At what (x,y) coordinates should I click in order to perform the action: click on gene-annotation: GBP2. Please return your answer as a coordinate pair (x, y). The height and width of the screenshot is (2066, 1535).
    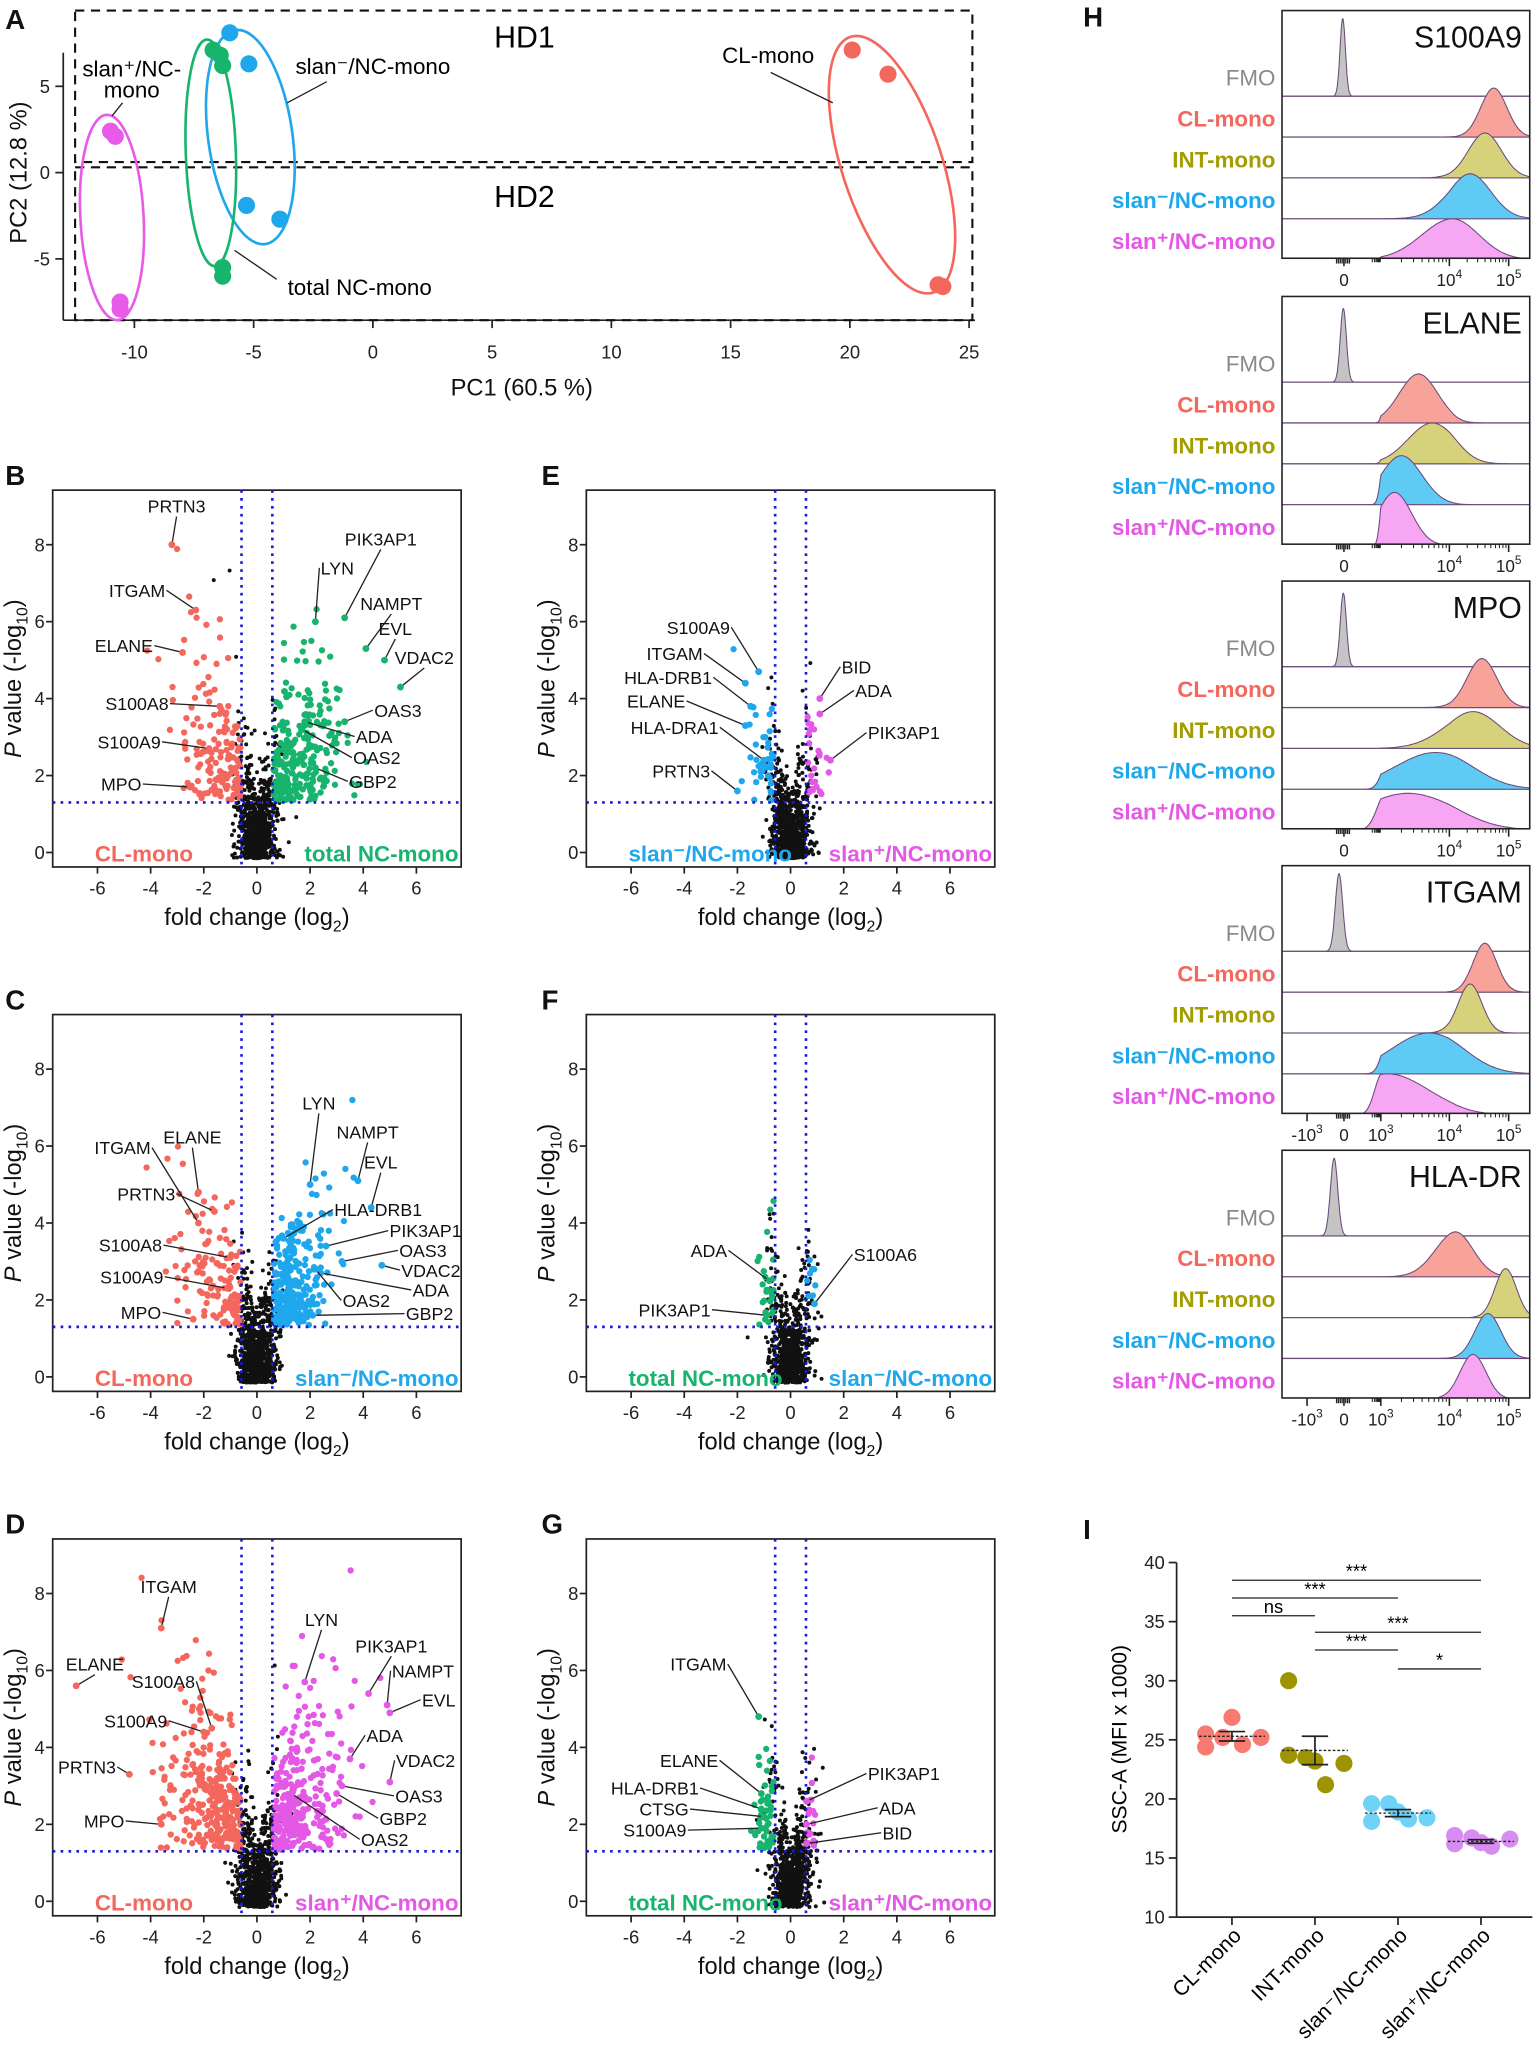
    Looking at the image, I should click on (354, 778).